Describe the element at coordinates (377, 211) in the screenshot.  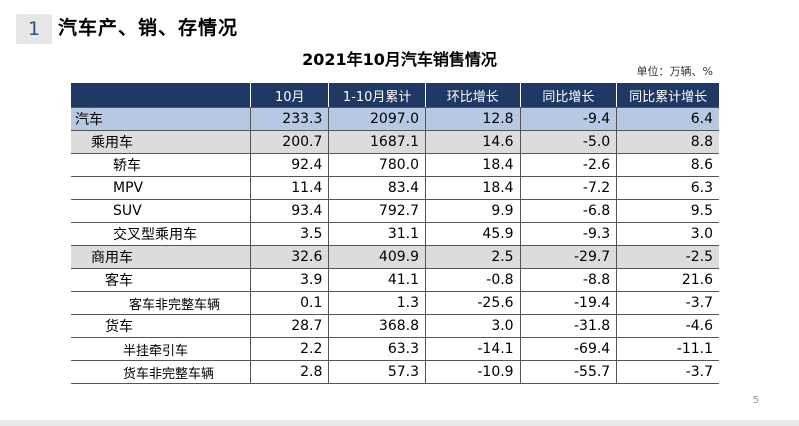
I see `table-cell: 792.7` at that location.